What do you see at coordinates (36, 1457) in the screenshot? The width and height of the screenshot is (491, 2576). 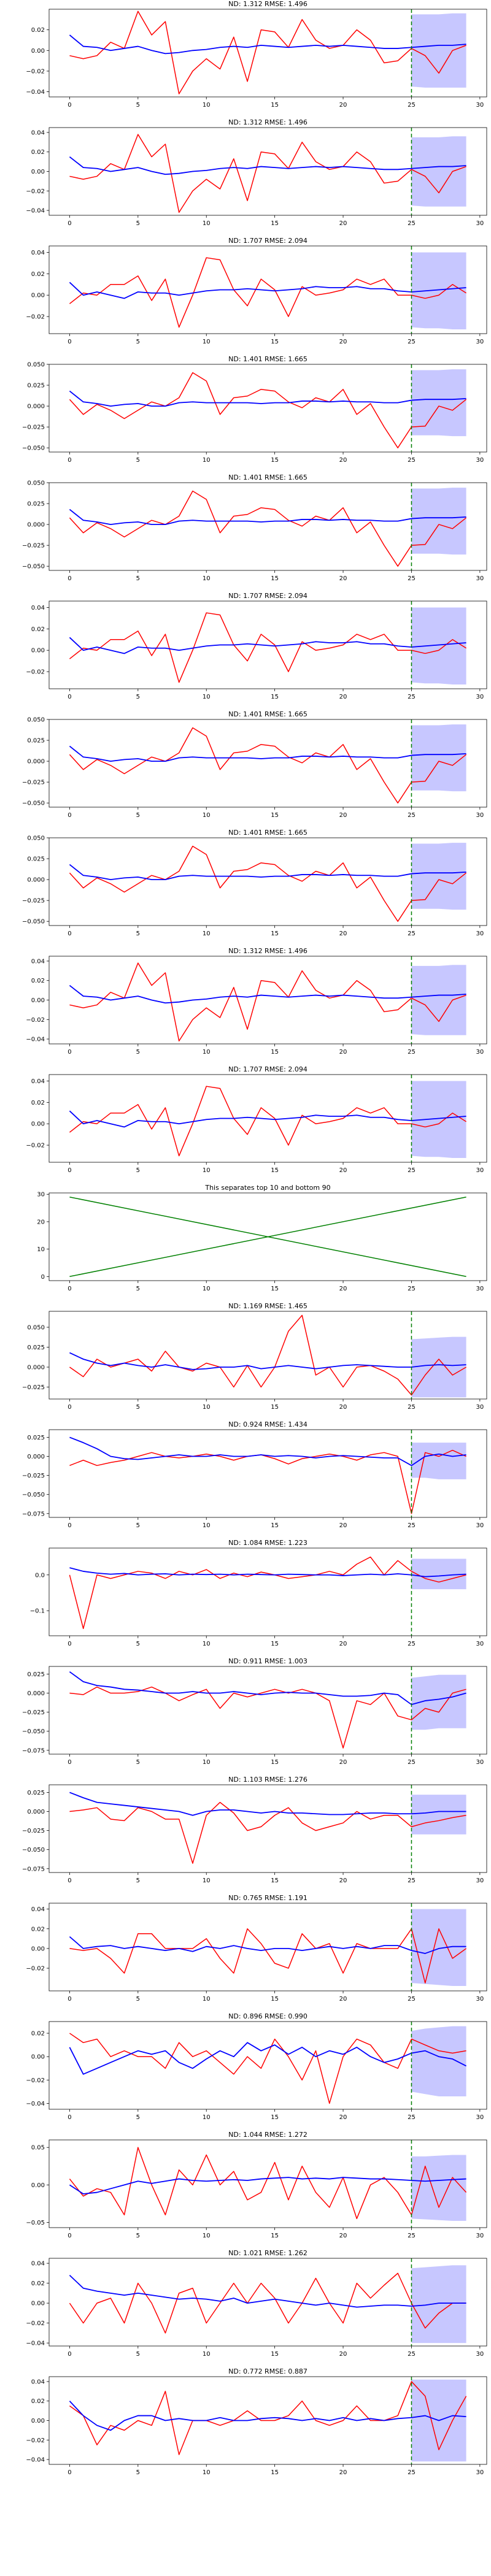 I see `y-tick-label: 0.000` at bounding box center [36, 1457].